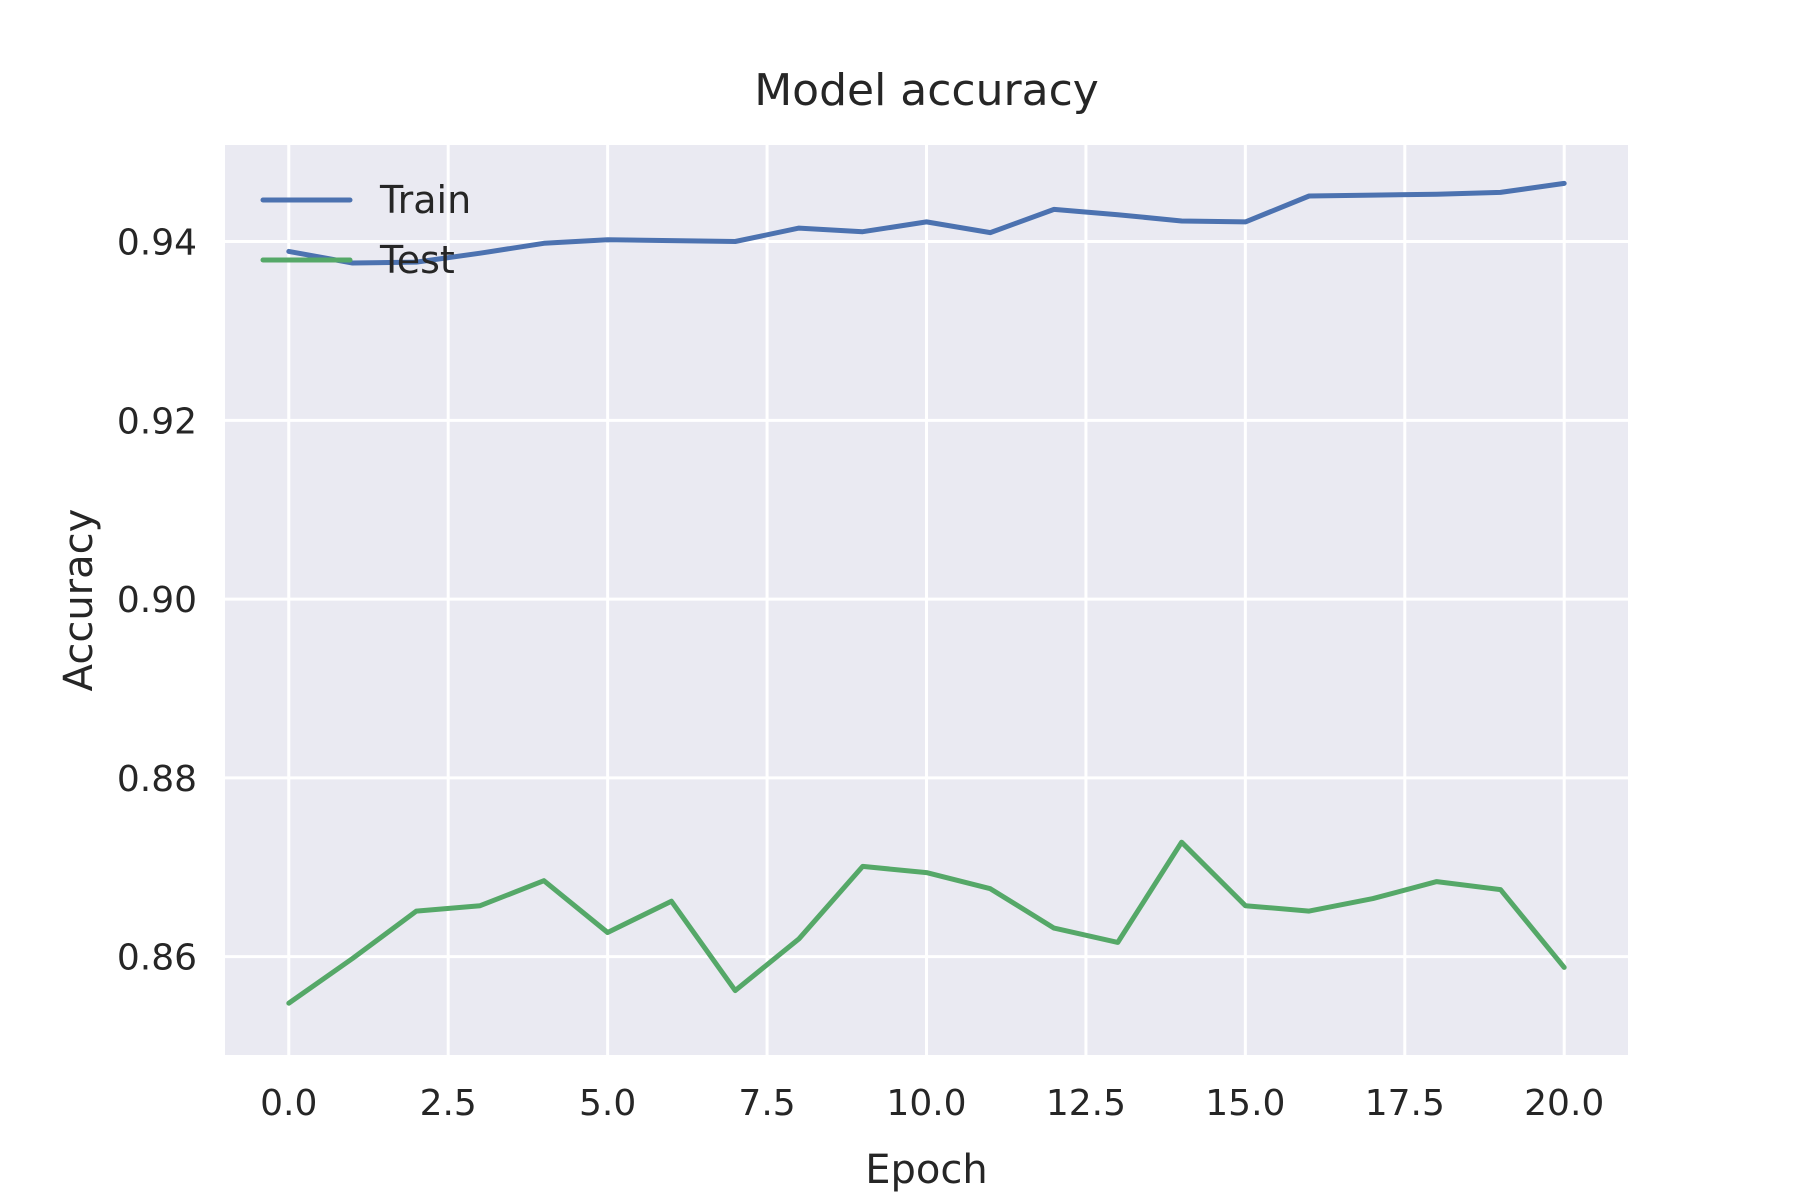 This screenshot has height=1200, width=1800. I want to click on x-axis-label: Epoch, so click(926, 1170).